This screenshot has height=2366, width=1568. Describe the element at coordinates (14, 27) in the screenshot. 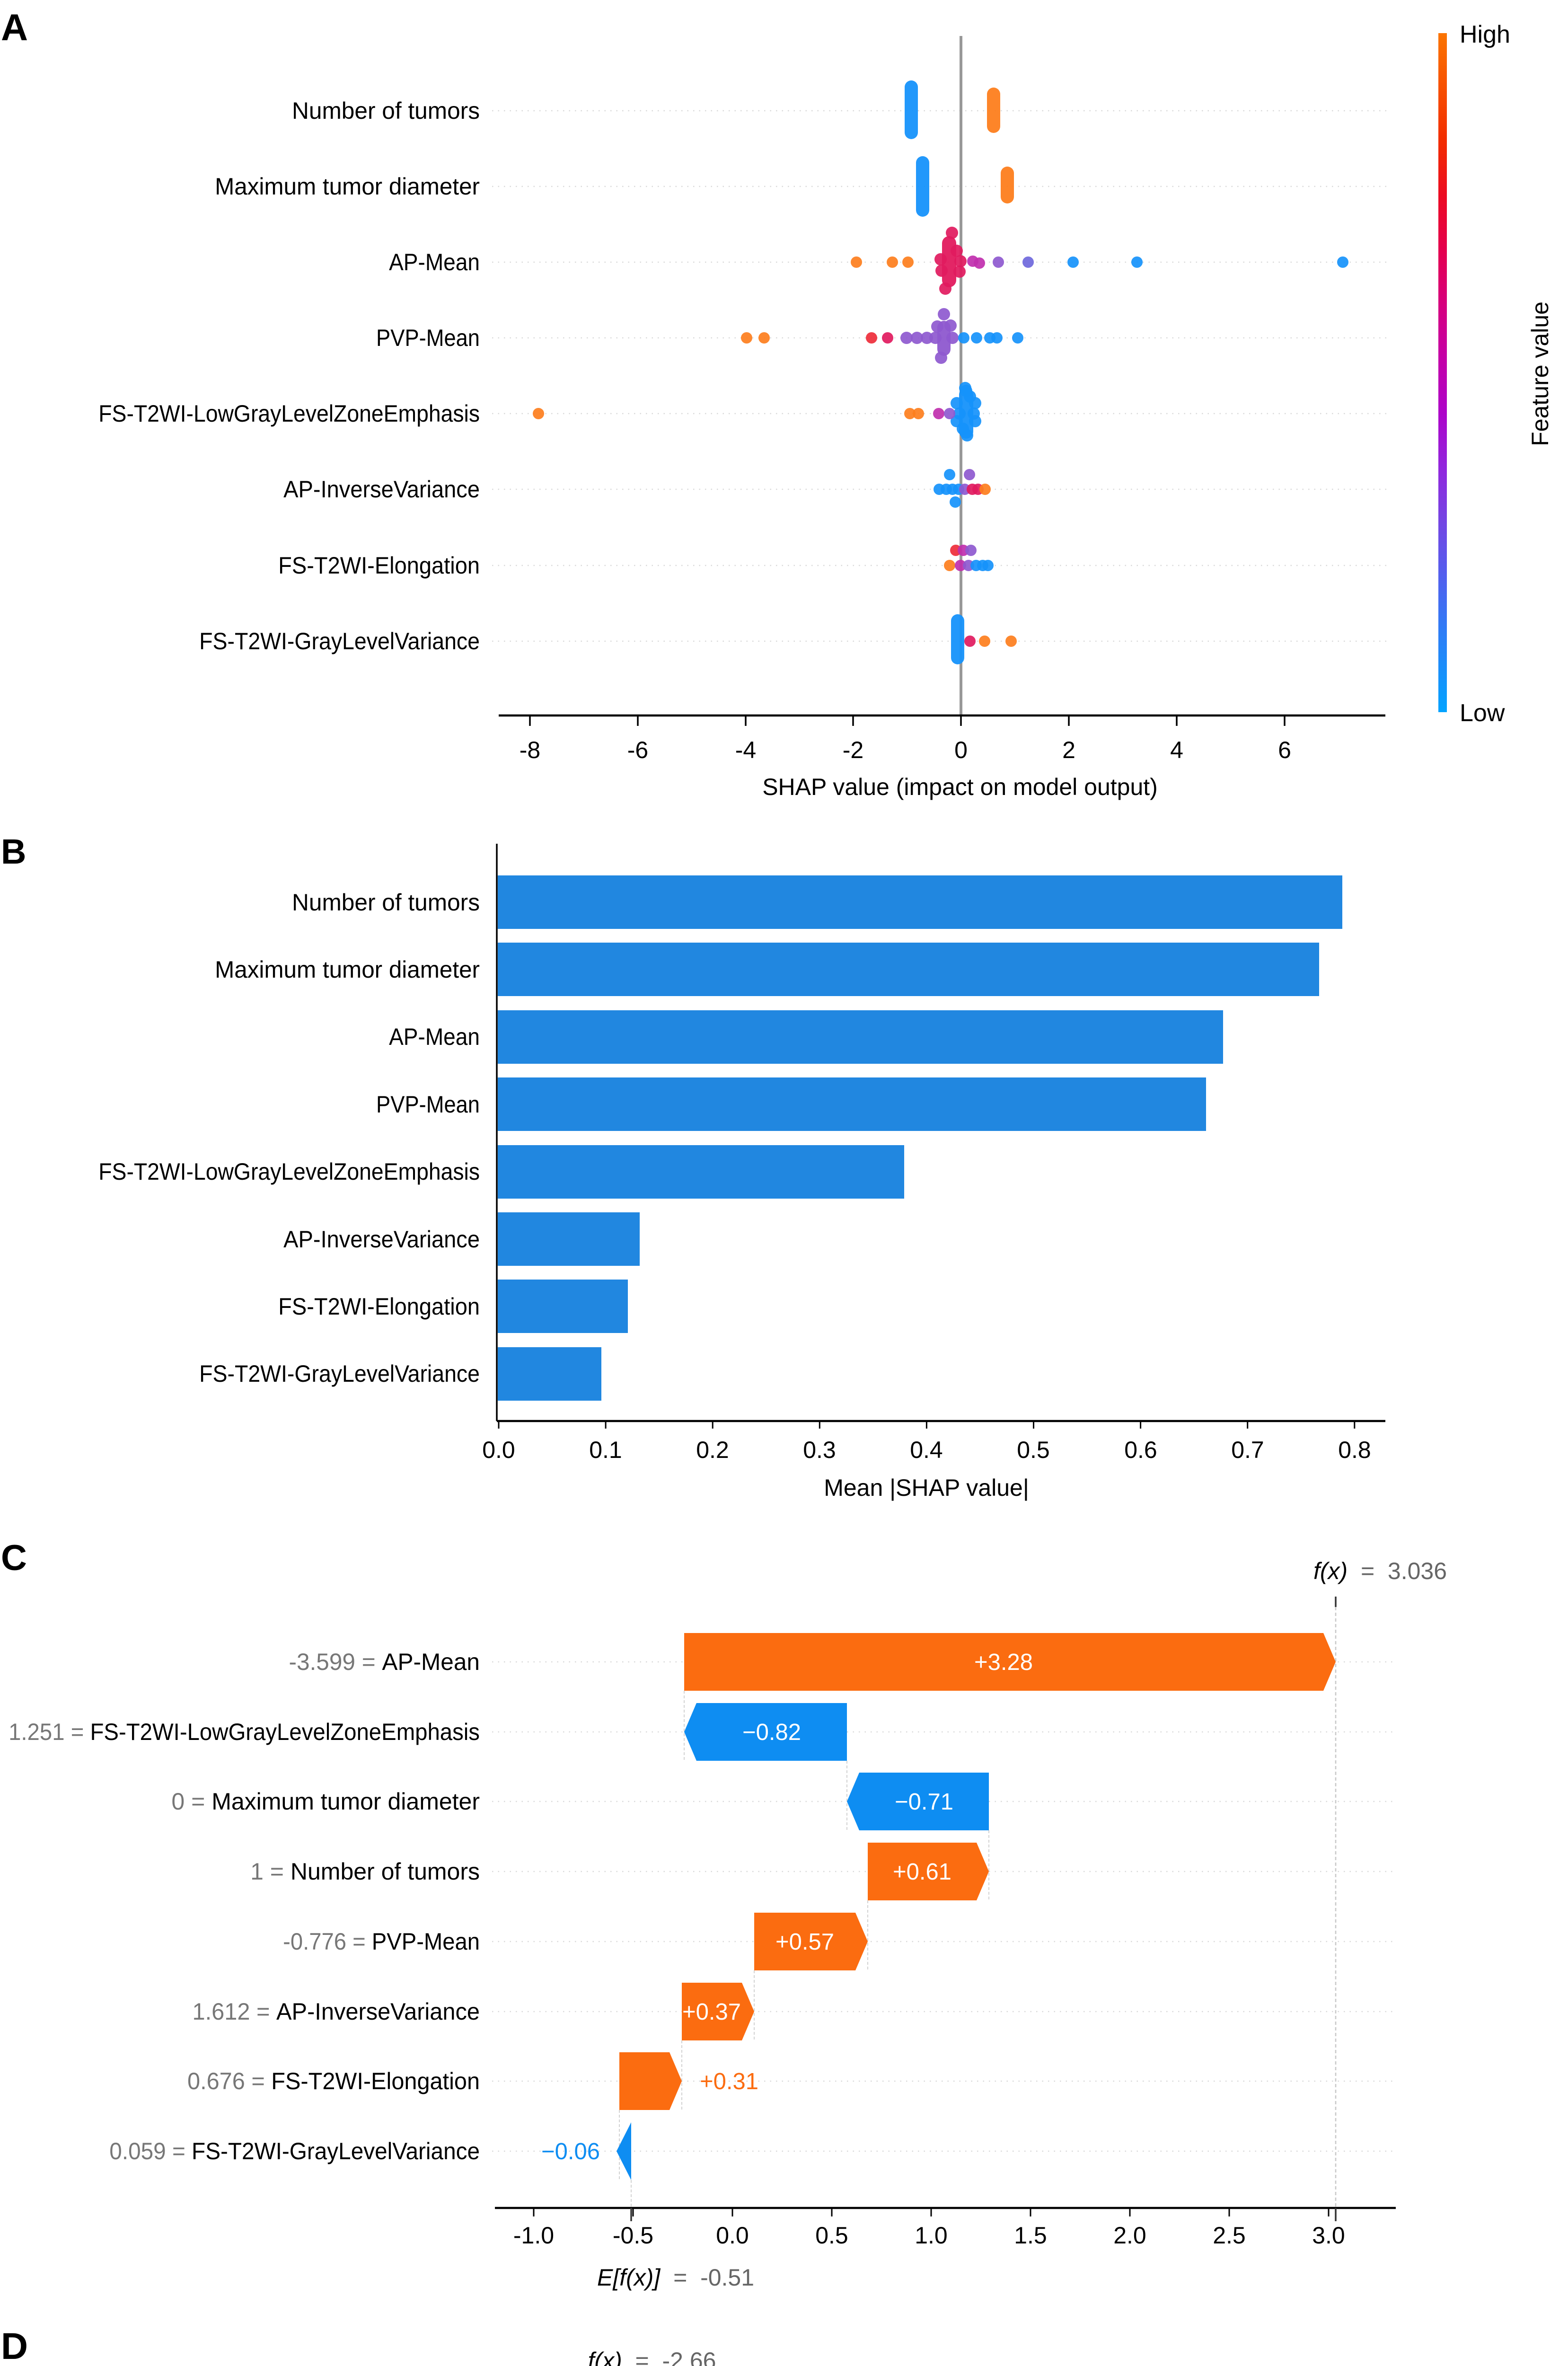

I see `svg-text: A` at that location.